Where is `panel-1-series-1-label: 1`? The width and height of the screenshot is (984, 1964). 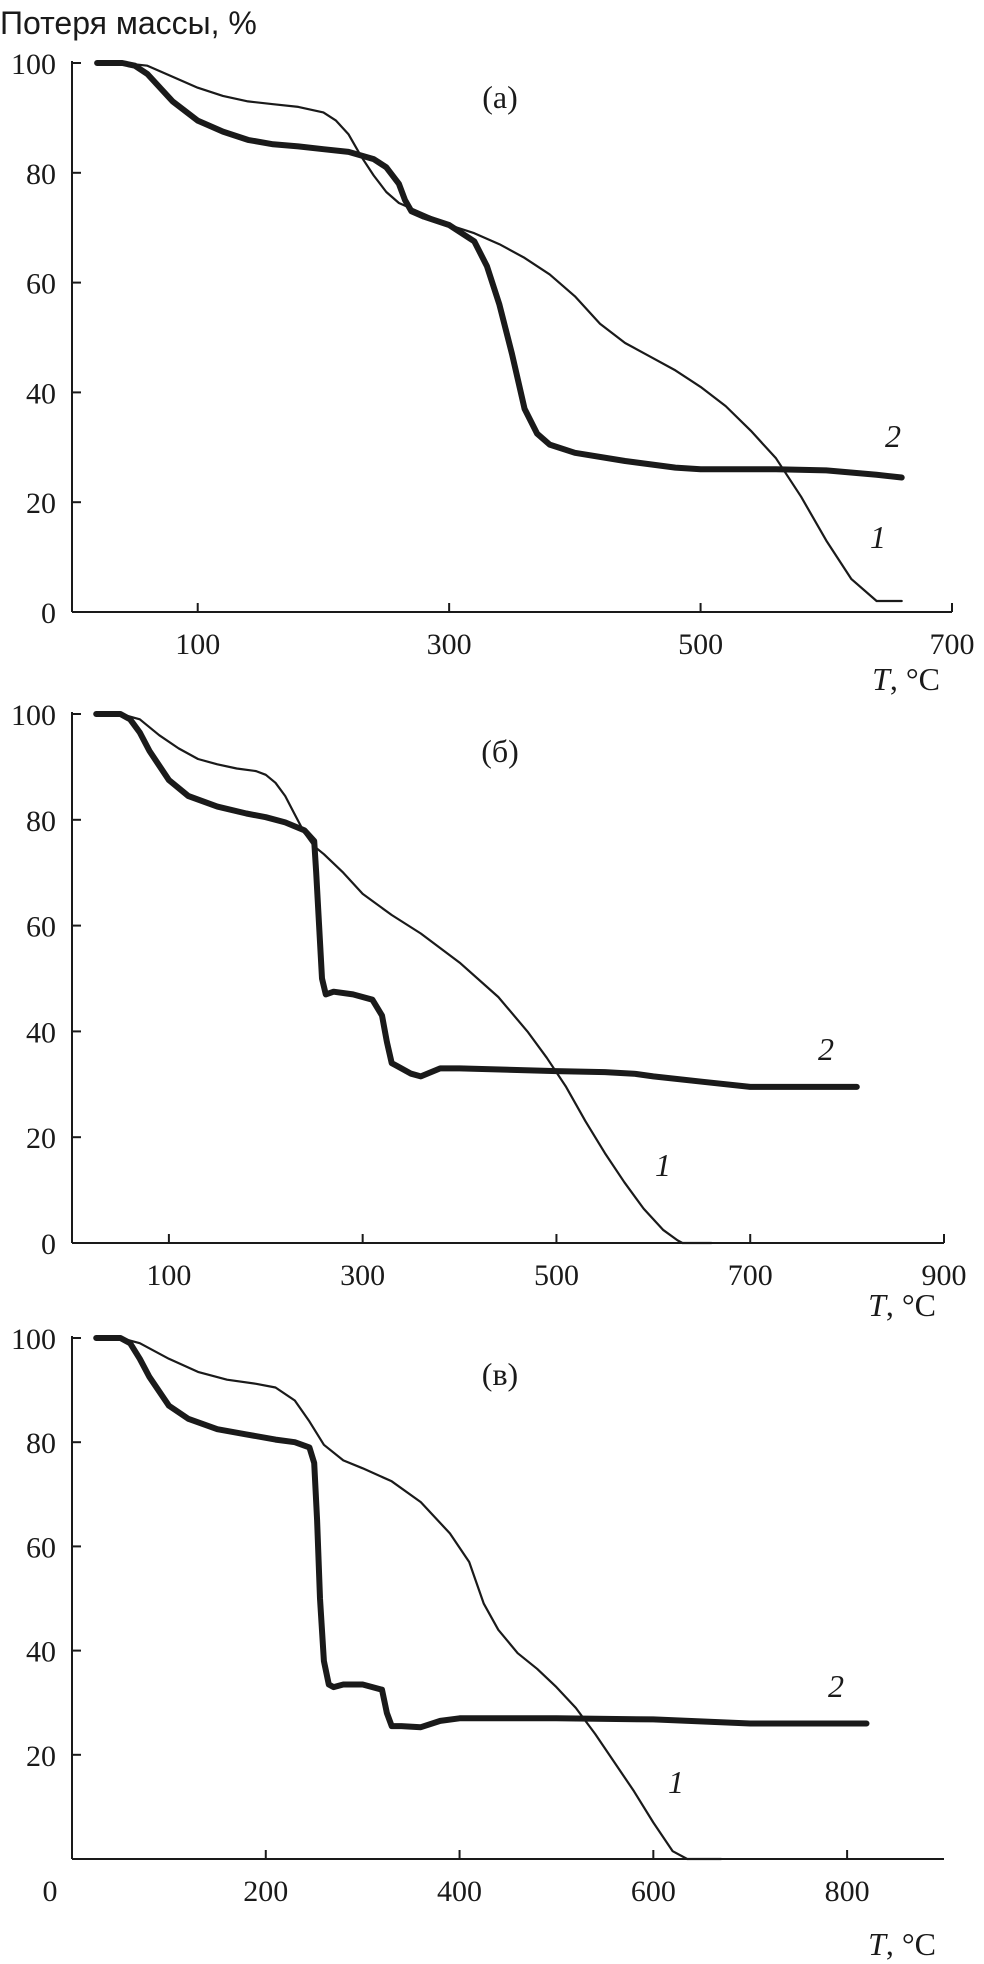
panel-1-series-1-label: 1 is located at coordinates (878, 537).